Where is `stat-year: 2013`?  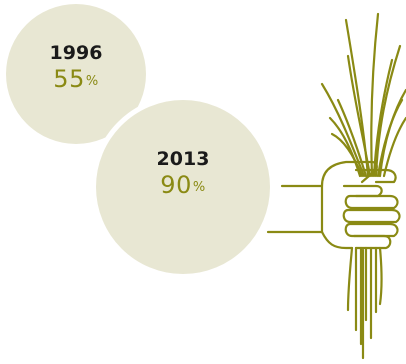
stat-year: 2013 is located at coordinates (183, 159).